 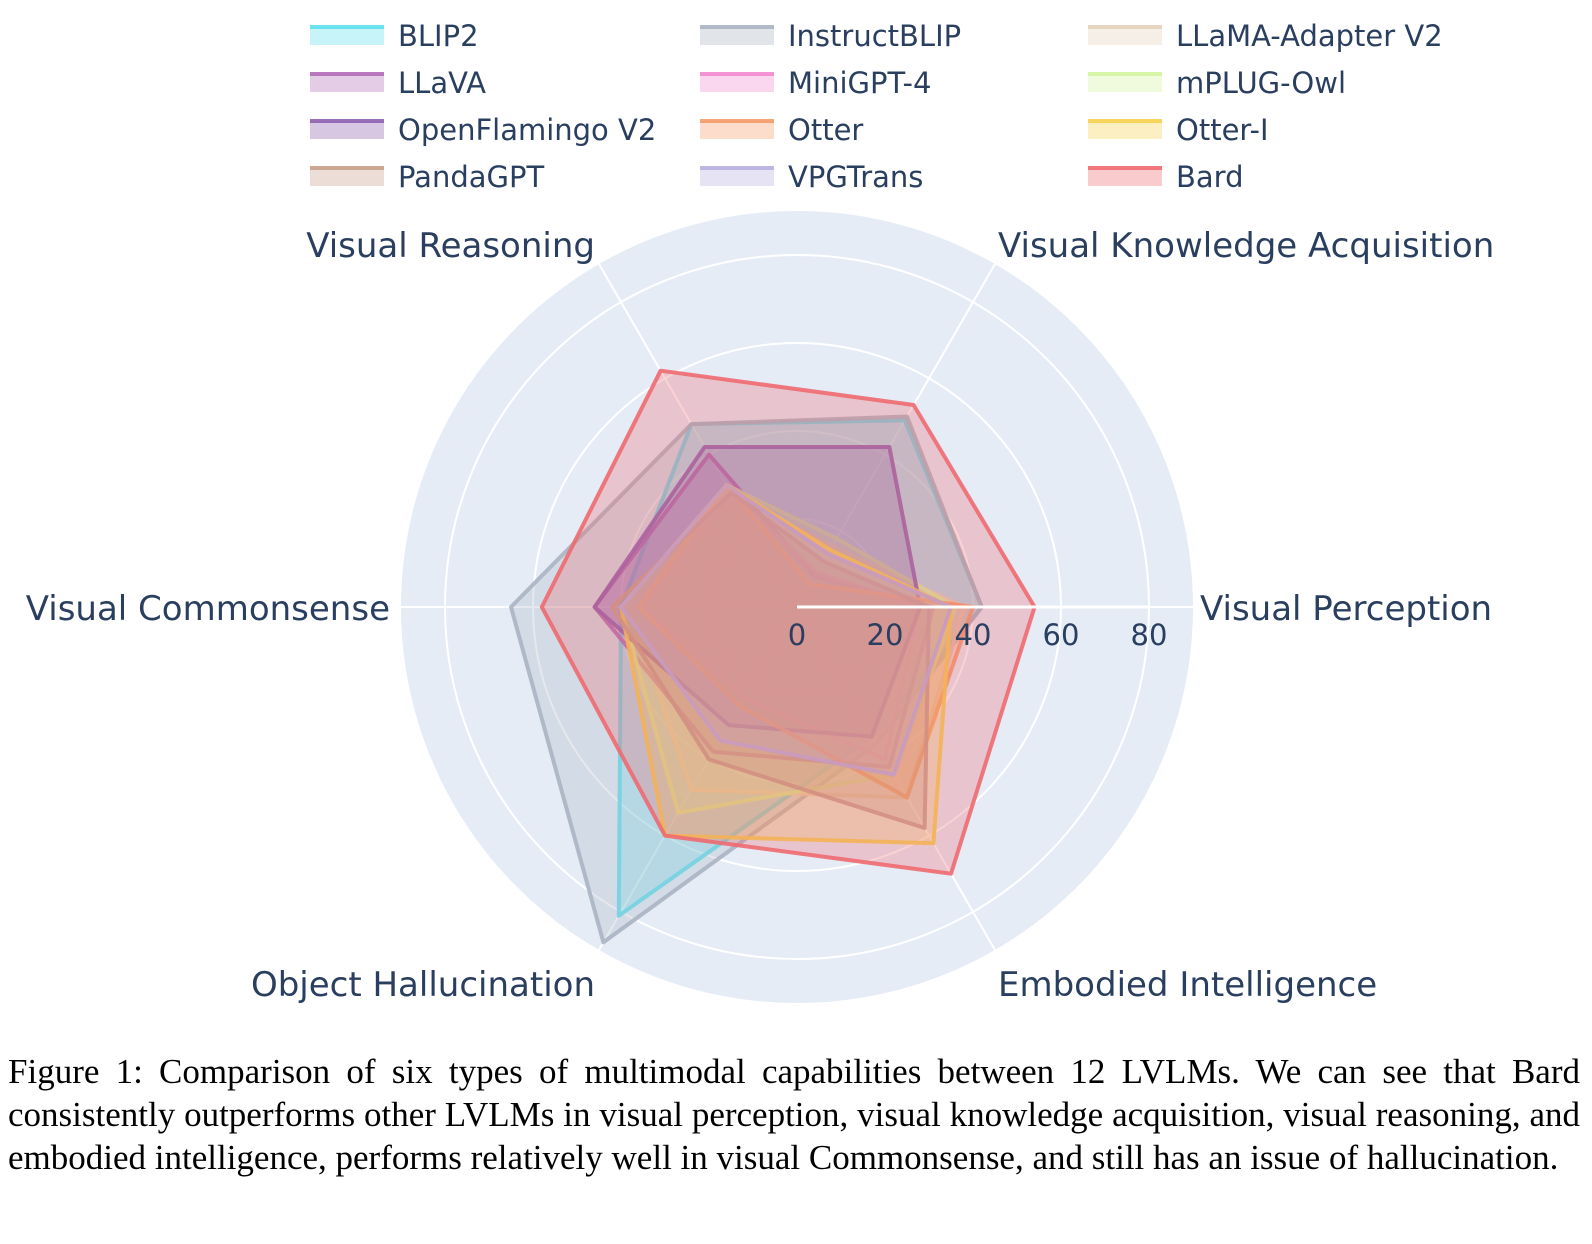 I want to click on legend-item: OpenFlamingo V2, so click(x=483, y=130).